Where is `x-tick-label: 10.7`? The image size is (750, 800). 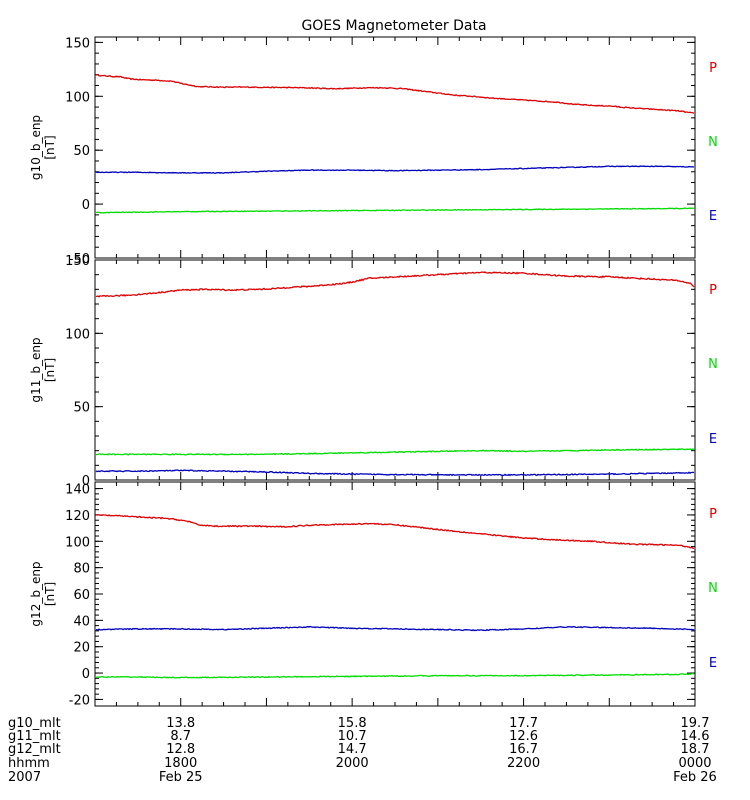
x-tick-label: 10.7 is located at coordinates (352, 736).